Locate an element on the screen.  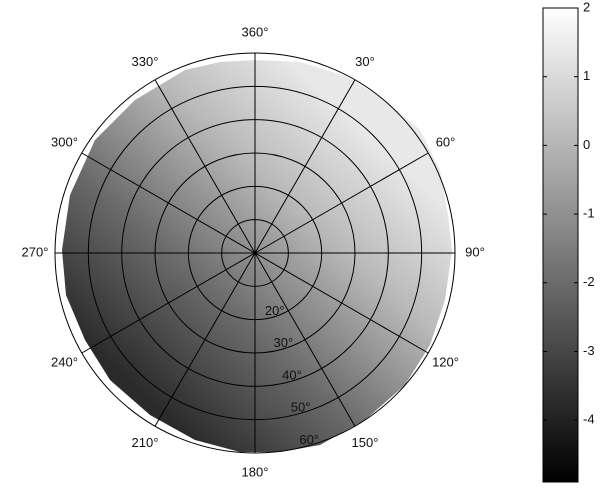
colorbar-tick-label: -4 is located at coordinates (589, 419).